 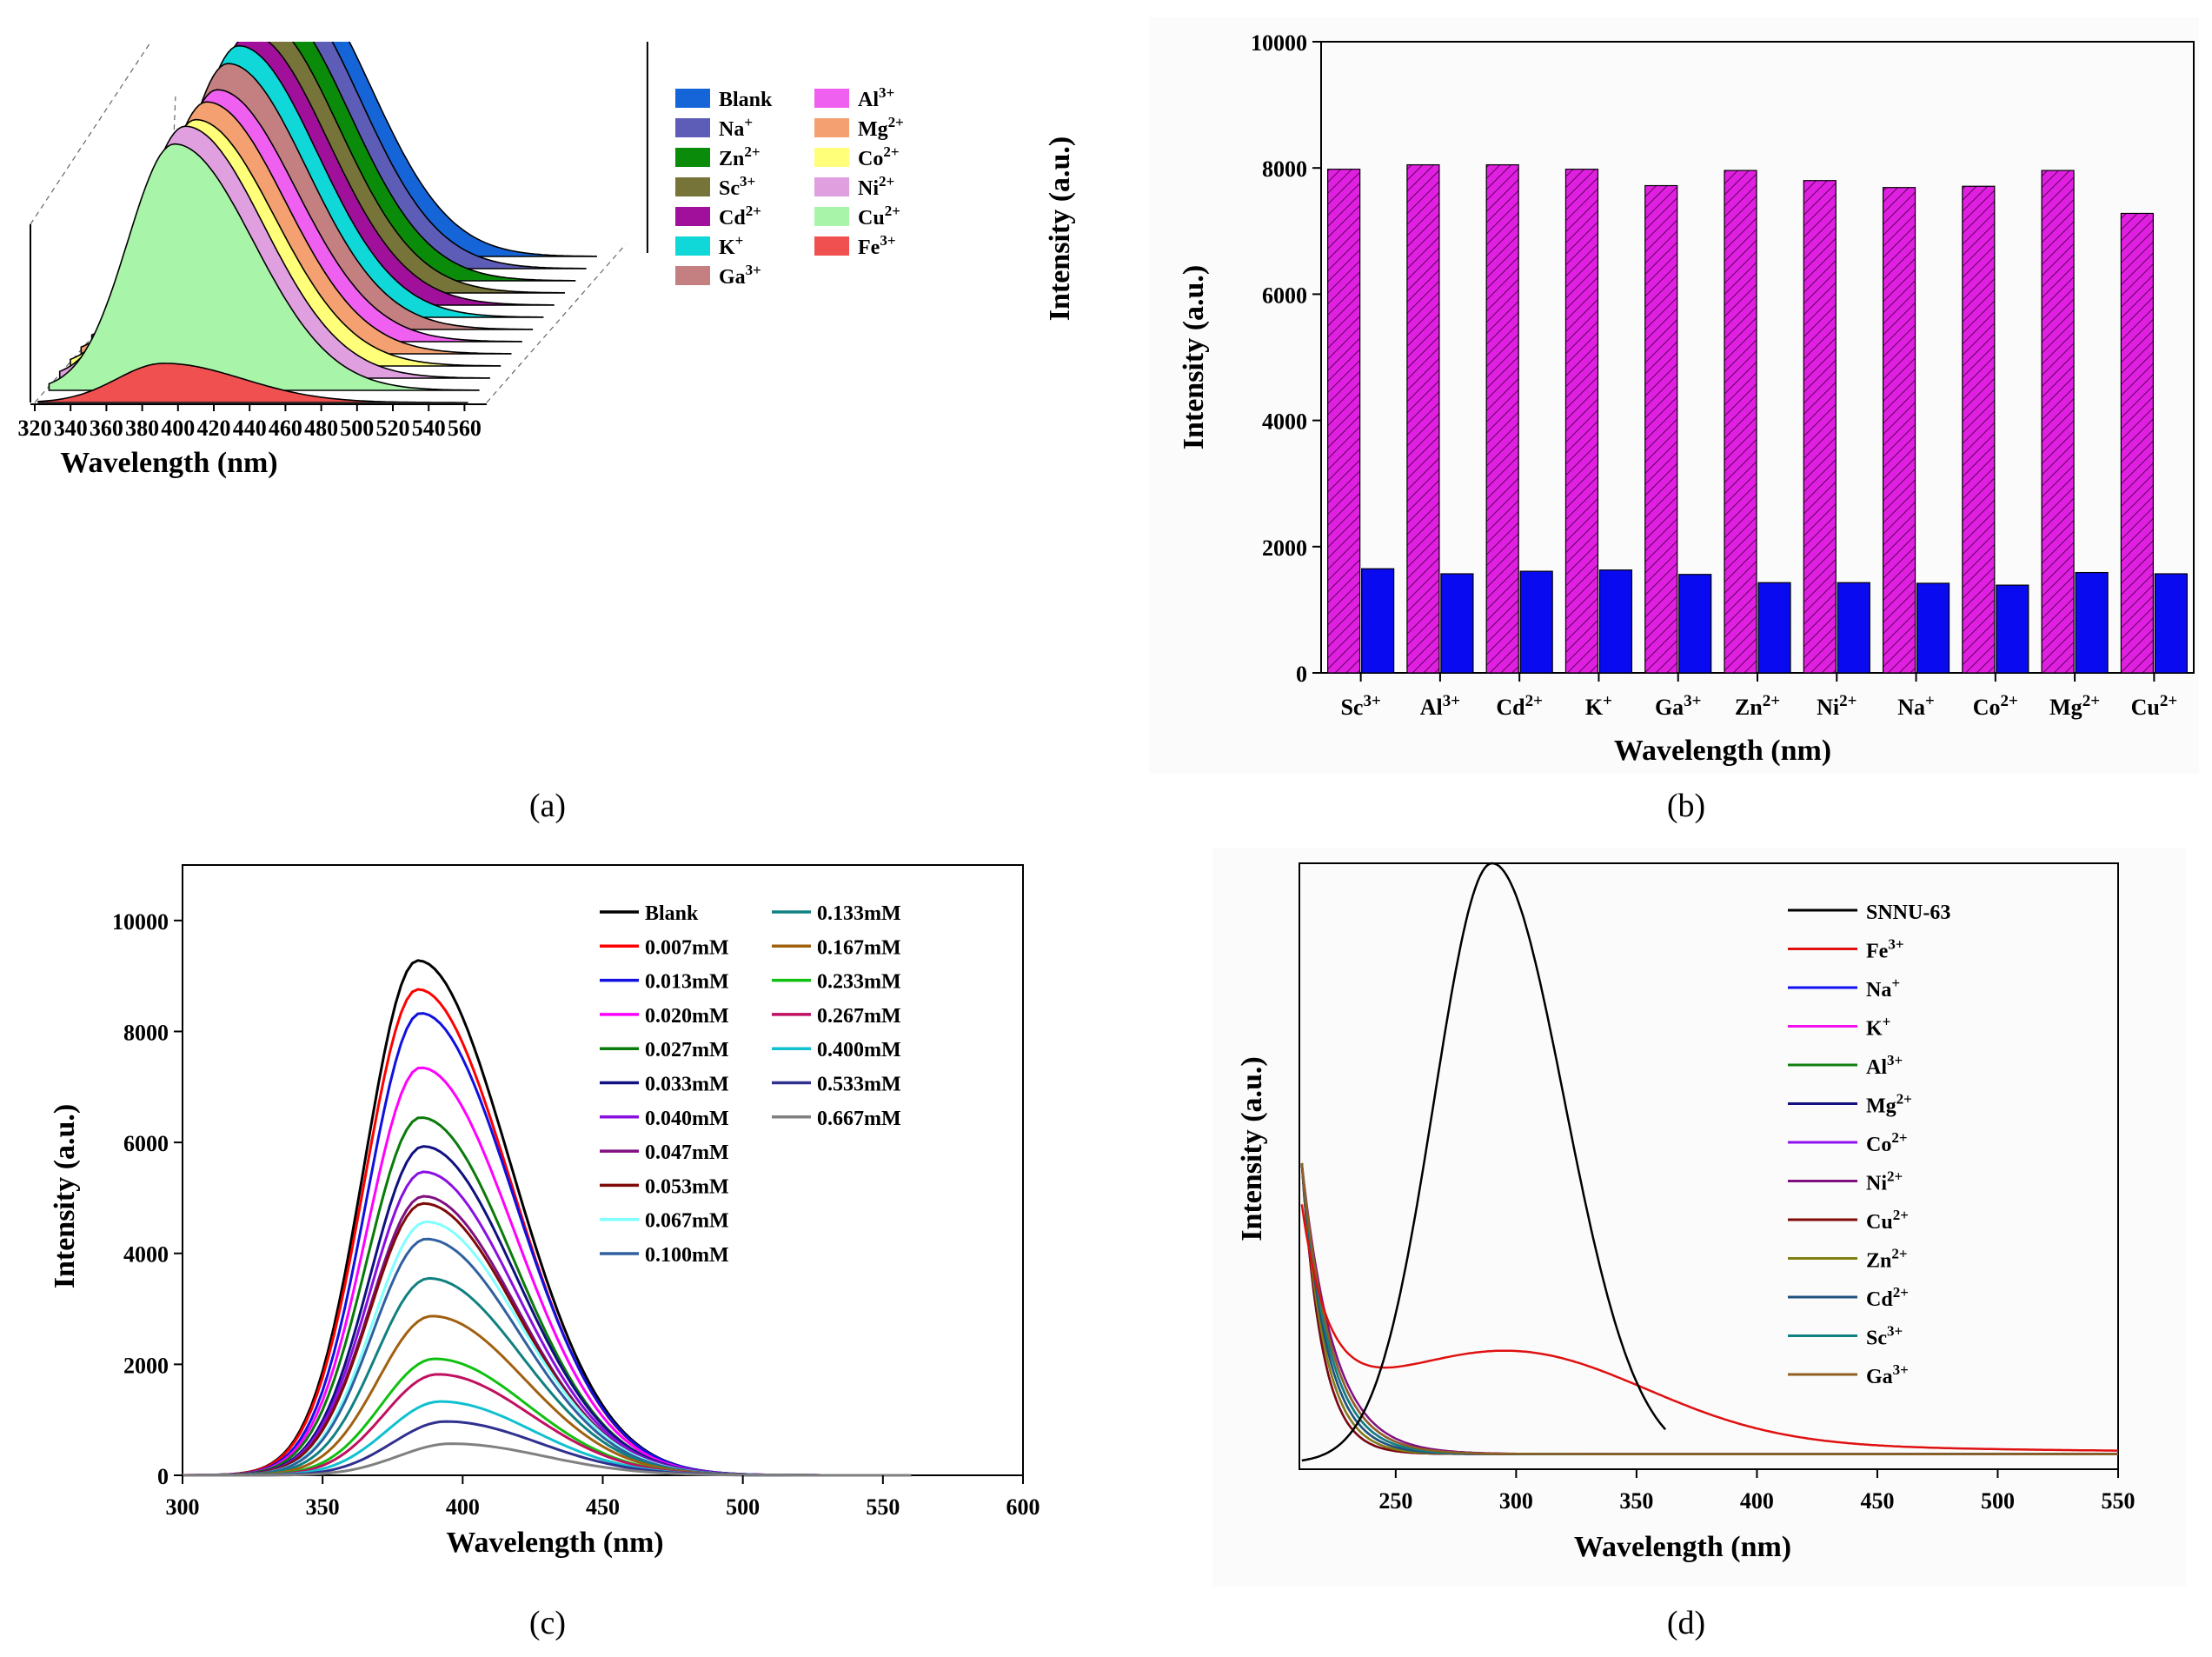 I want to click on legend-label-na: Na+, so click(x=1883, y=988).